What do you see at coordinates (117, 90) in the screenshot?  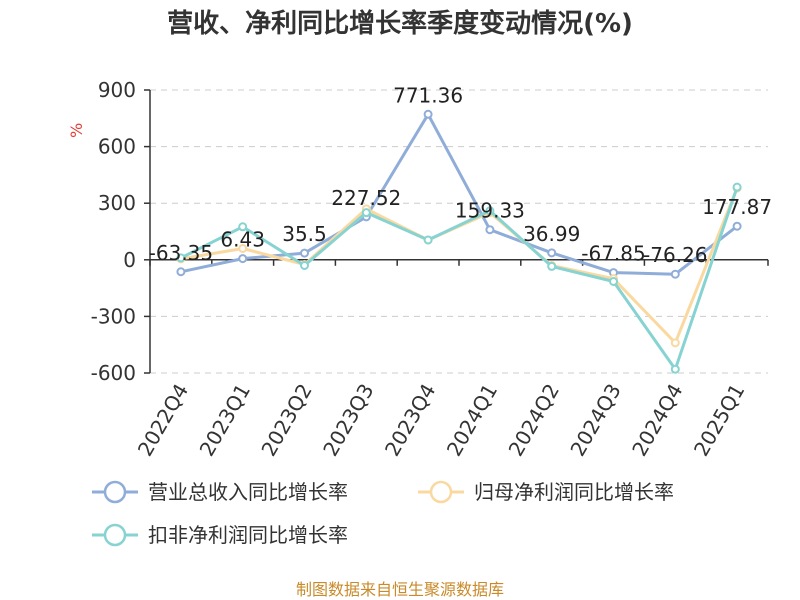 I see `y-tick-label: 900` at bounding box center [117, 90].